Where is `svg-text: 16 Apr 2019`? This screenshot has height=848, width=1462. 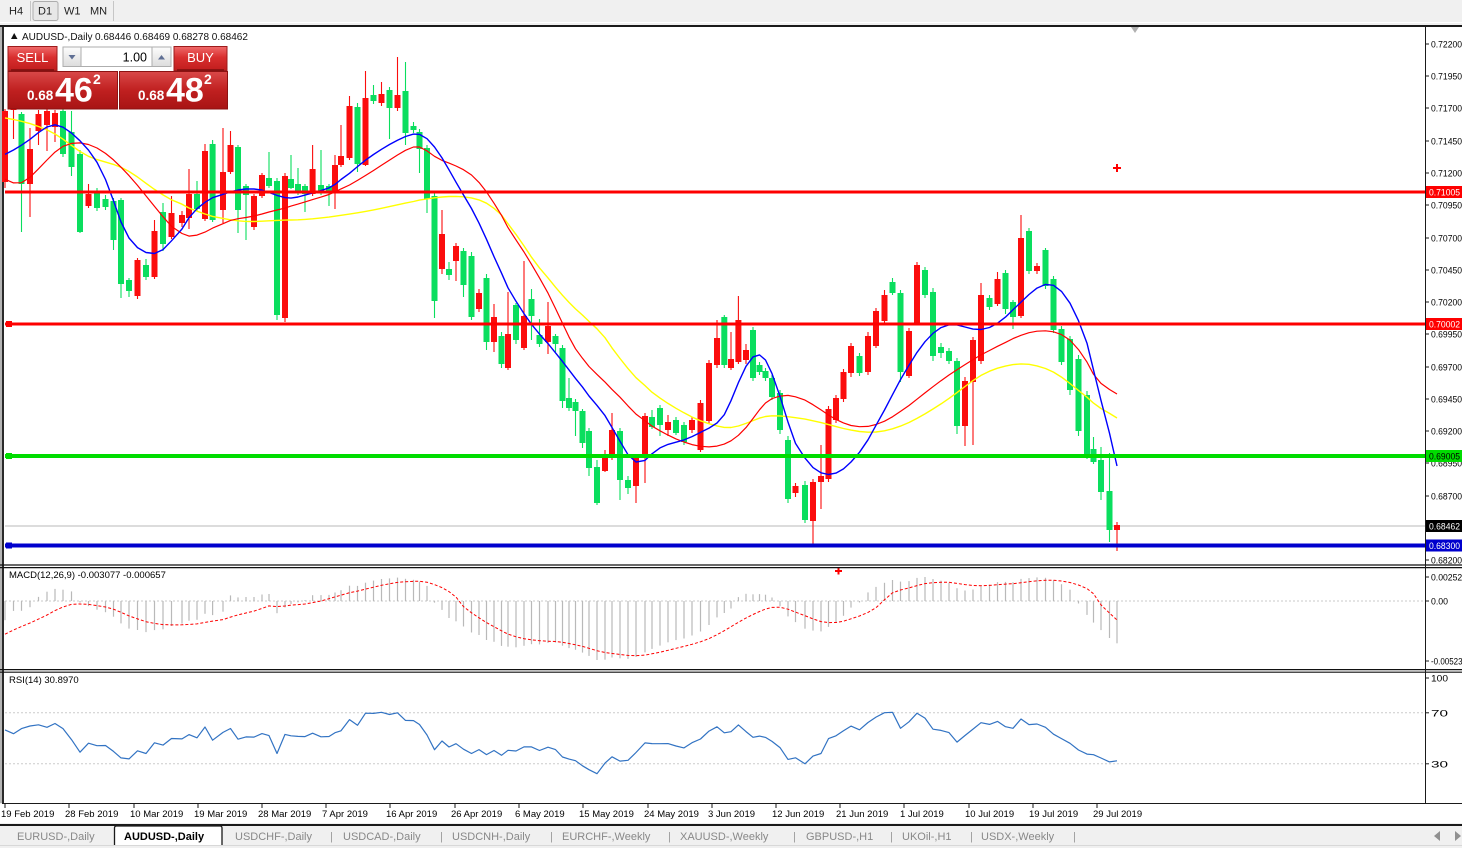
svg-text: 16 Apr 2019 is located at coordinates (411, 814).